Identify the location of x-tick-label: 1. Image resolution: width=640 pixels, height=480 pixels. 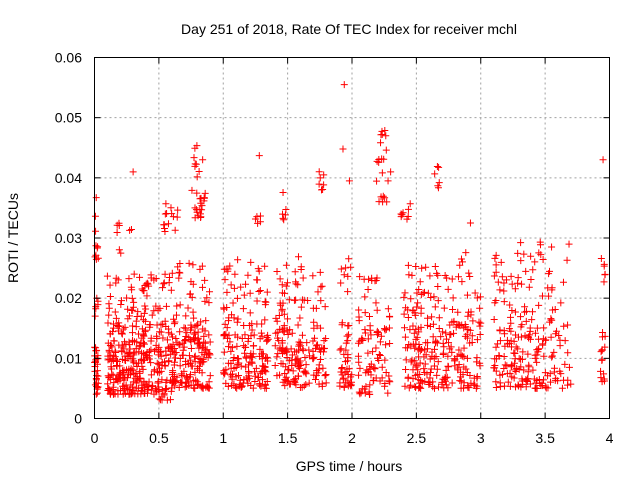
(223, 438).